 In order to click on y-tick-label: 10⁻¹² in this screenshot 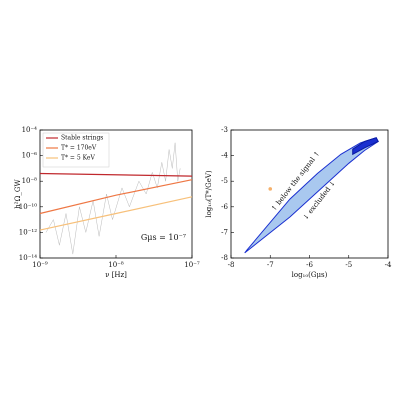, I will do `click(28, 232)`.